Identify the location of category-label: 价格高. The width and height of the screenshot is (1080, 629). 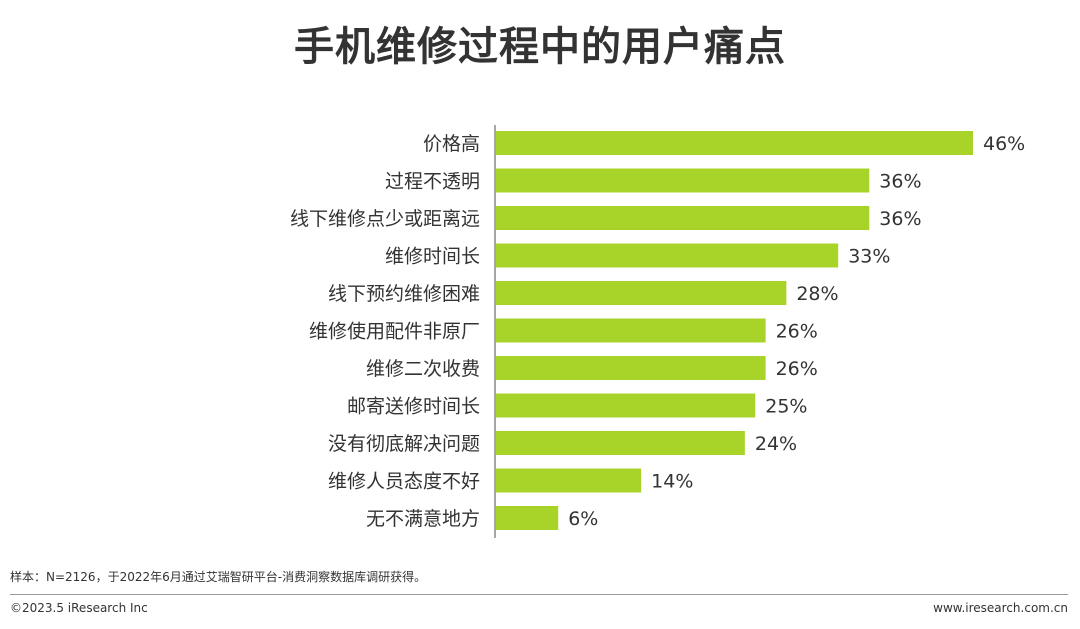
(451, 144).